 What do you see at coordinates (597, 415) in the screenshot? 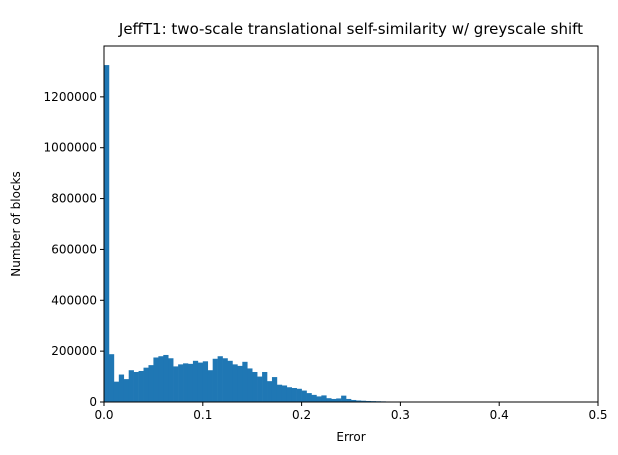
I see `x-tick-label: 0.5` at bounding box center [597, 415].